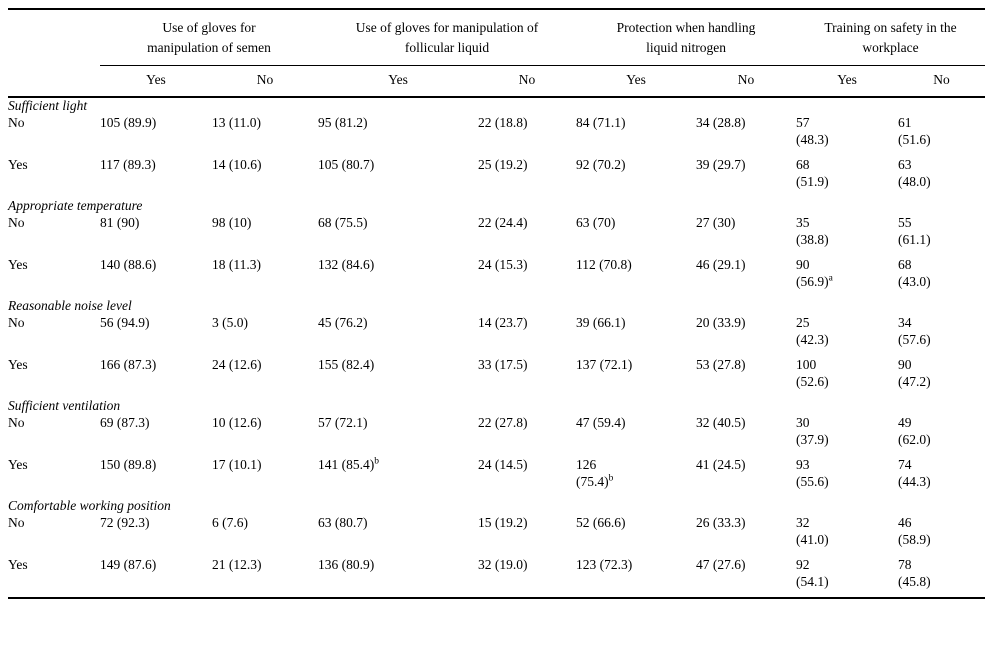 The height and width of the screenshot is (651, 992). I want to click on data-cell: 126 (75.4)b, so click(595, 472).